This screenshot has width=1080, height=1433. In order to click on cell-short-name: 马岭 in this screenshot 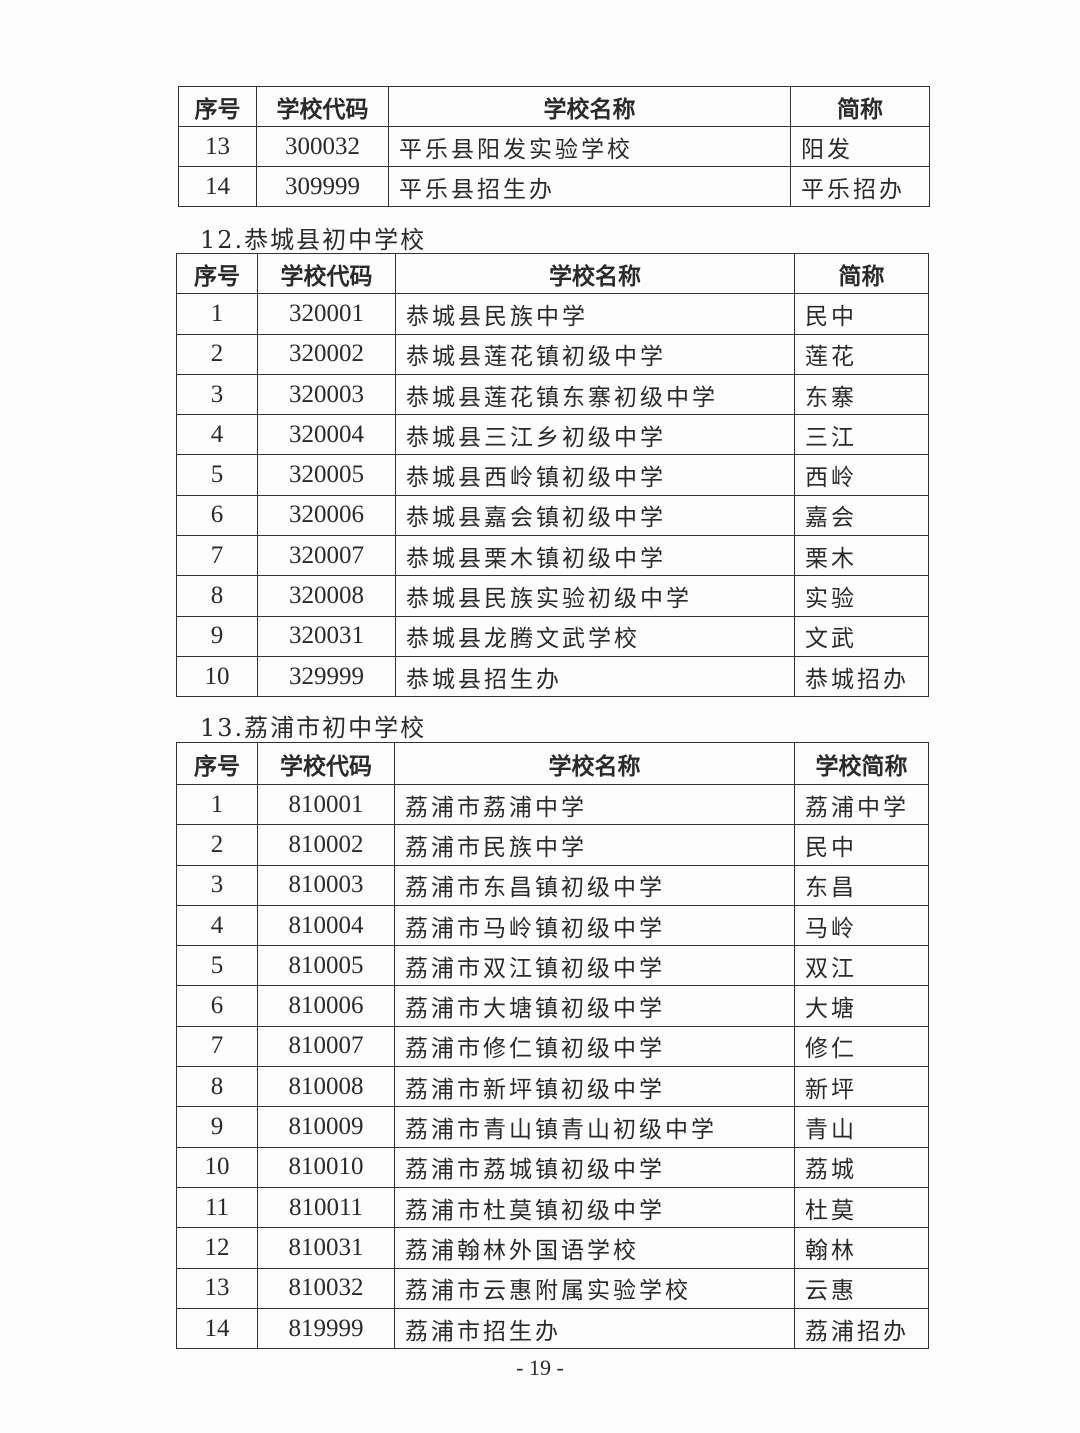, I will do `click(861, 925)`.